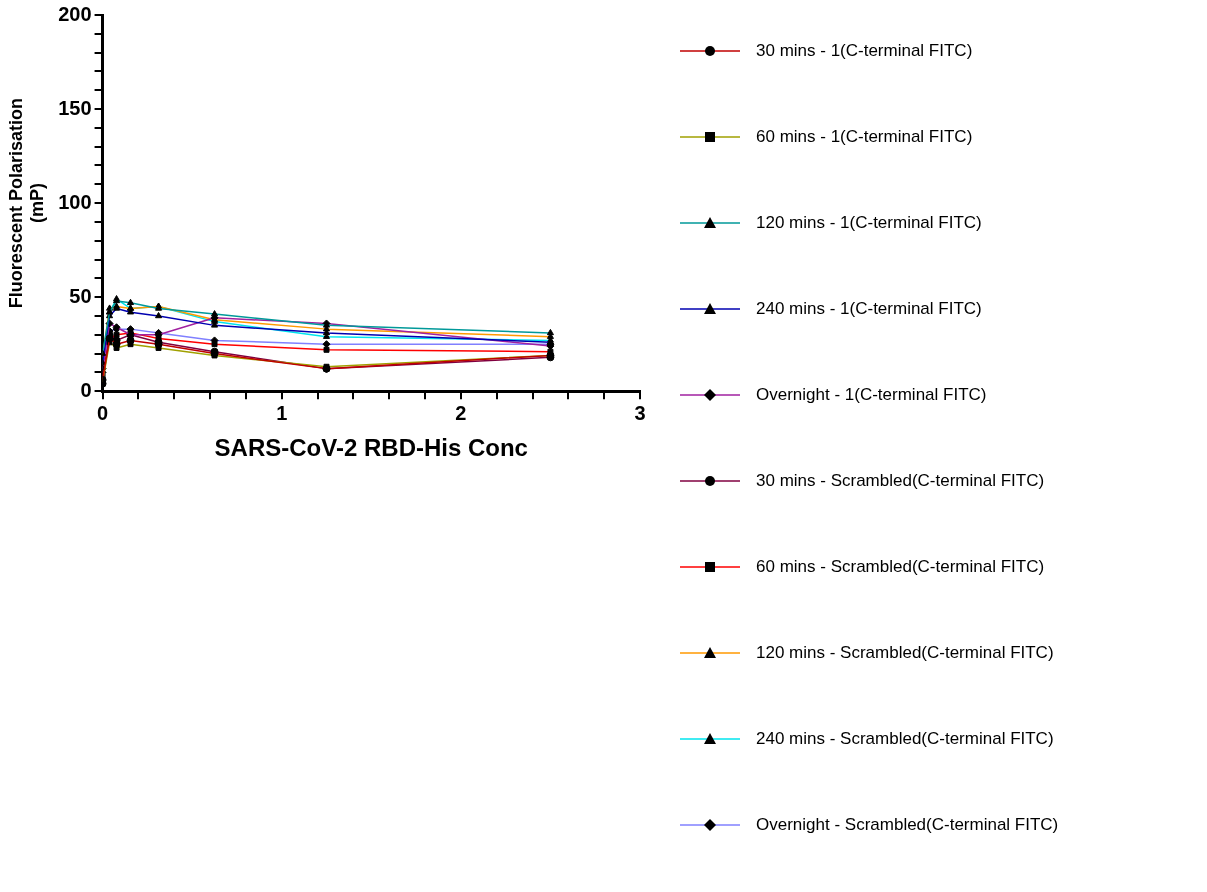 This screenshot has height=892, width=1207. What do you see at coordinates (900, 567) in the screenshot?
I see `legend-label: 60 mins - Scrambled(C-terminal FITC)` at bounding box center [900, 567].